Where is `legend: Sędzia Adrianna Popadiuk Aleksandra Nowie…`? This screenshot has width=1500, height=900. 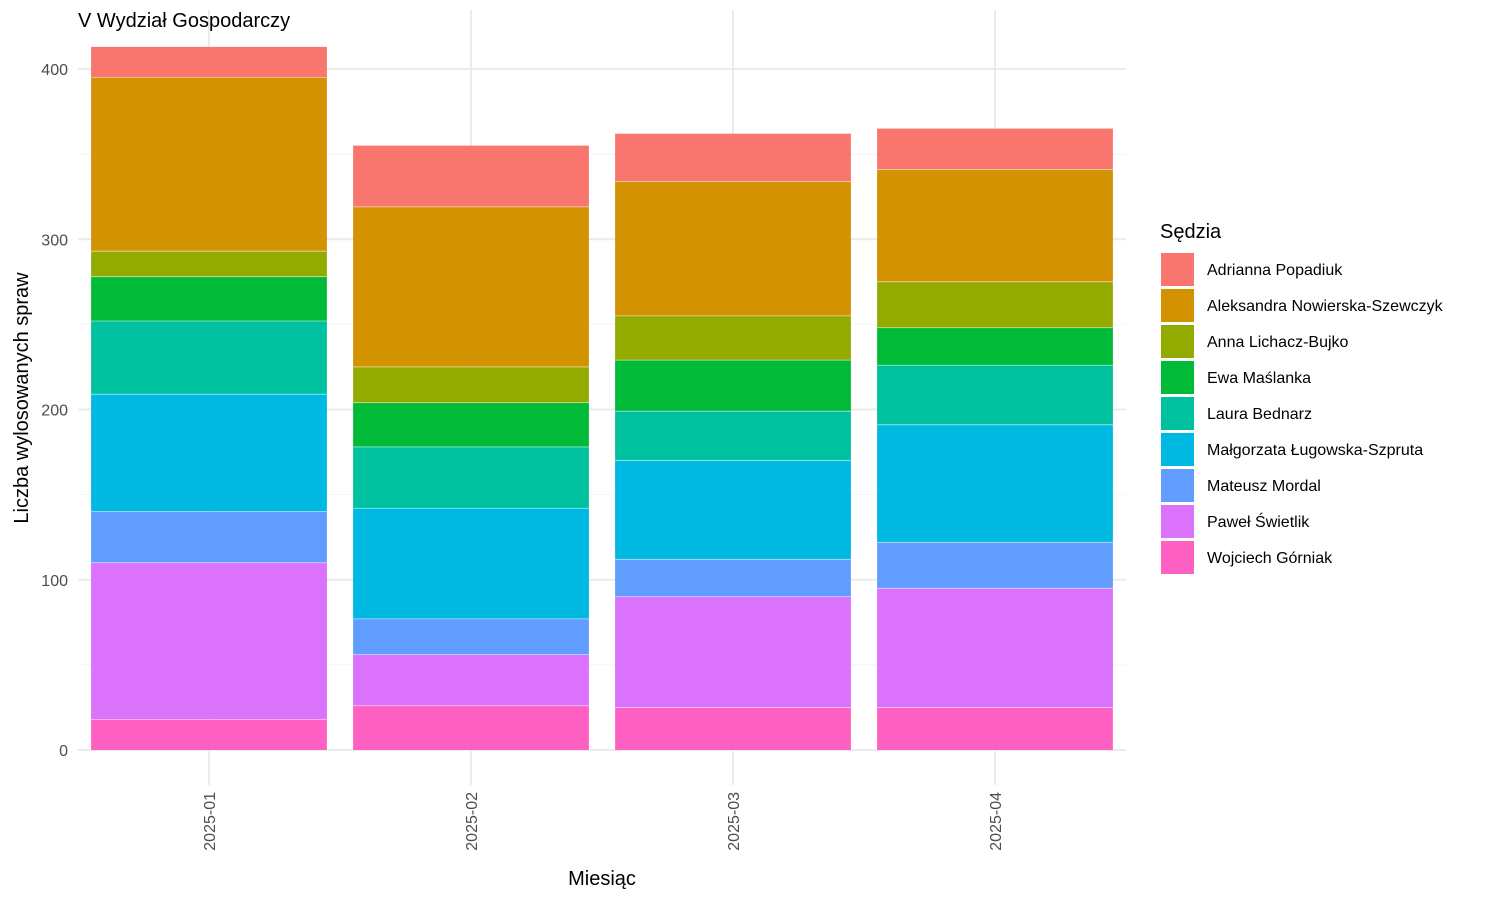 legend: Sędzia Adrianna Popadiuk Aleksandra Nowie… is located at coordinates (1302, 397).